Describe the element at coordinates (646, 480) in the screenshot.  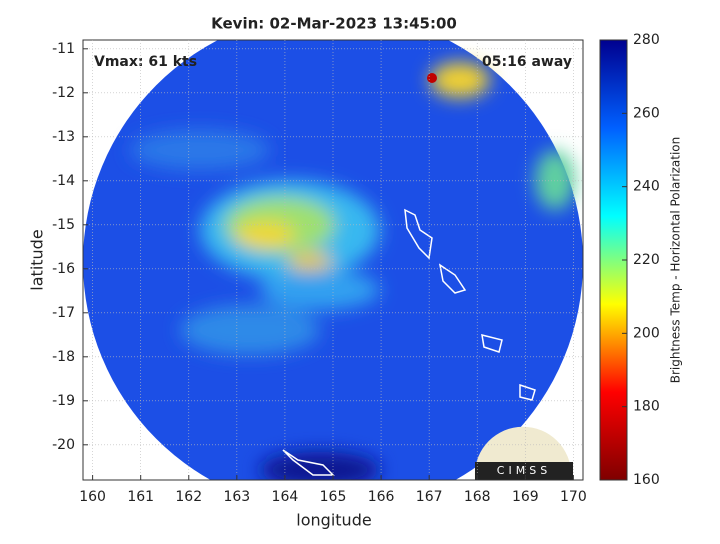
I see `colorbar-tick-label: 160` at that location.